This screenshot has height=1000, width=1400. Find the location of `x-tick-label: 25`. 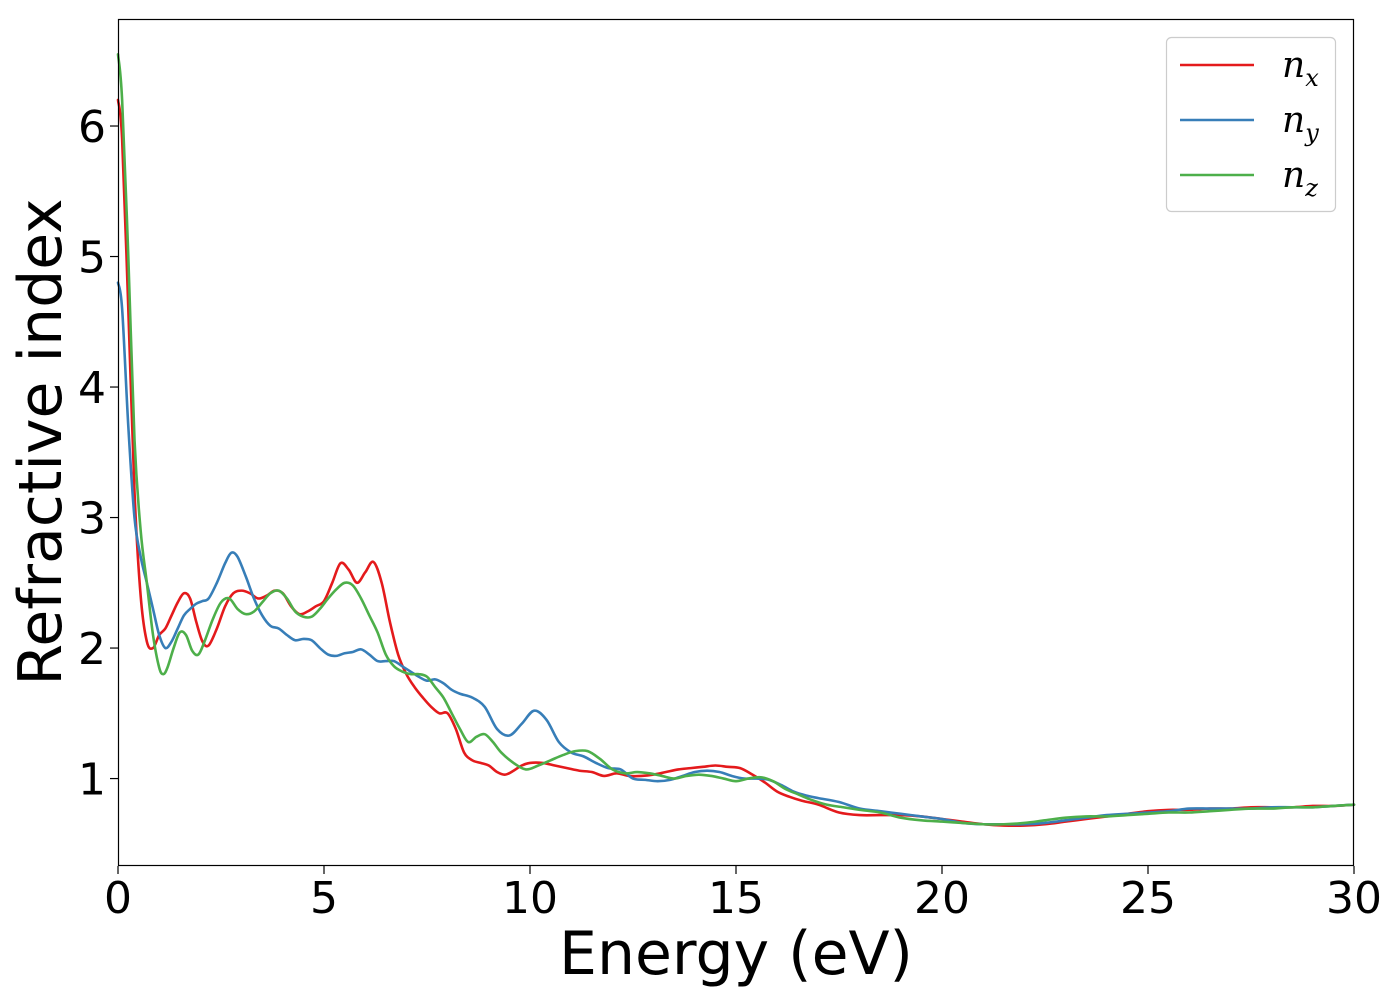

x-tick-label: 25 is located at coordinates (1148, 898).